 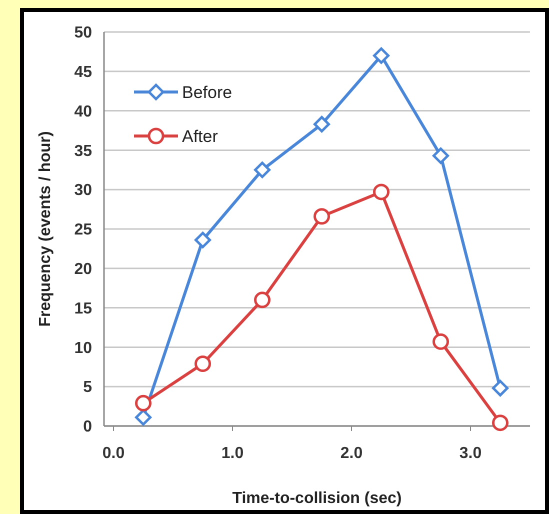 What do you see at coordinates (317, 498) in the screenshot?
I see `x-axis-title: Time-to-collision (sec)` at bounding box center [317, 498].